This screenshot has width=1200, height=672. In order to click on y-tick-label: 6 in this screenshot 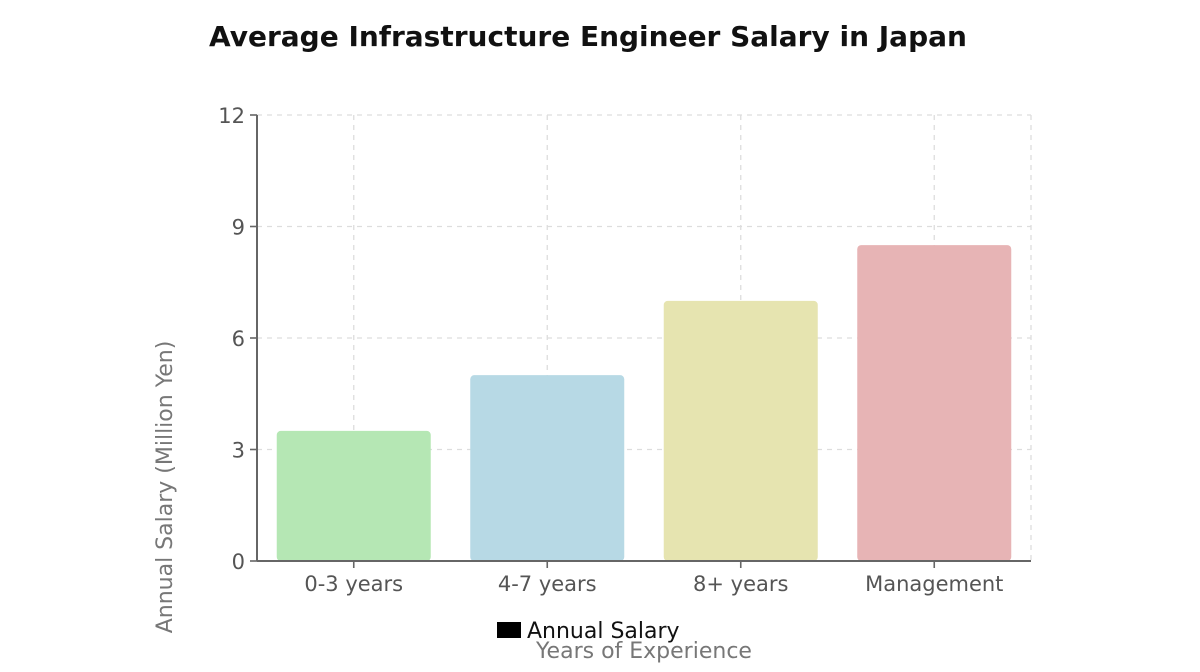, I will do `click(238, 339)`.